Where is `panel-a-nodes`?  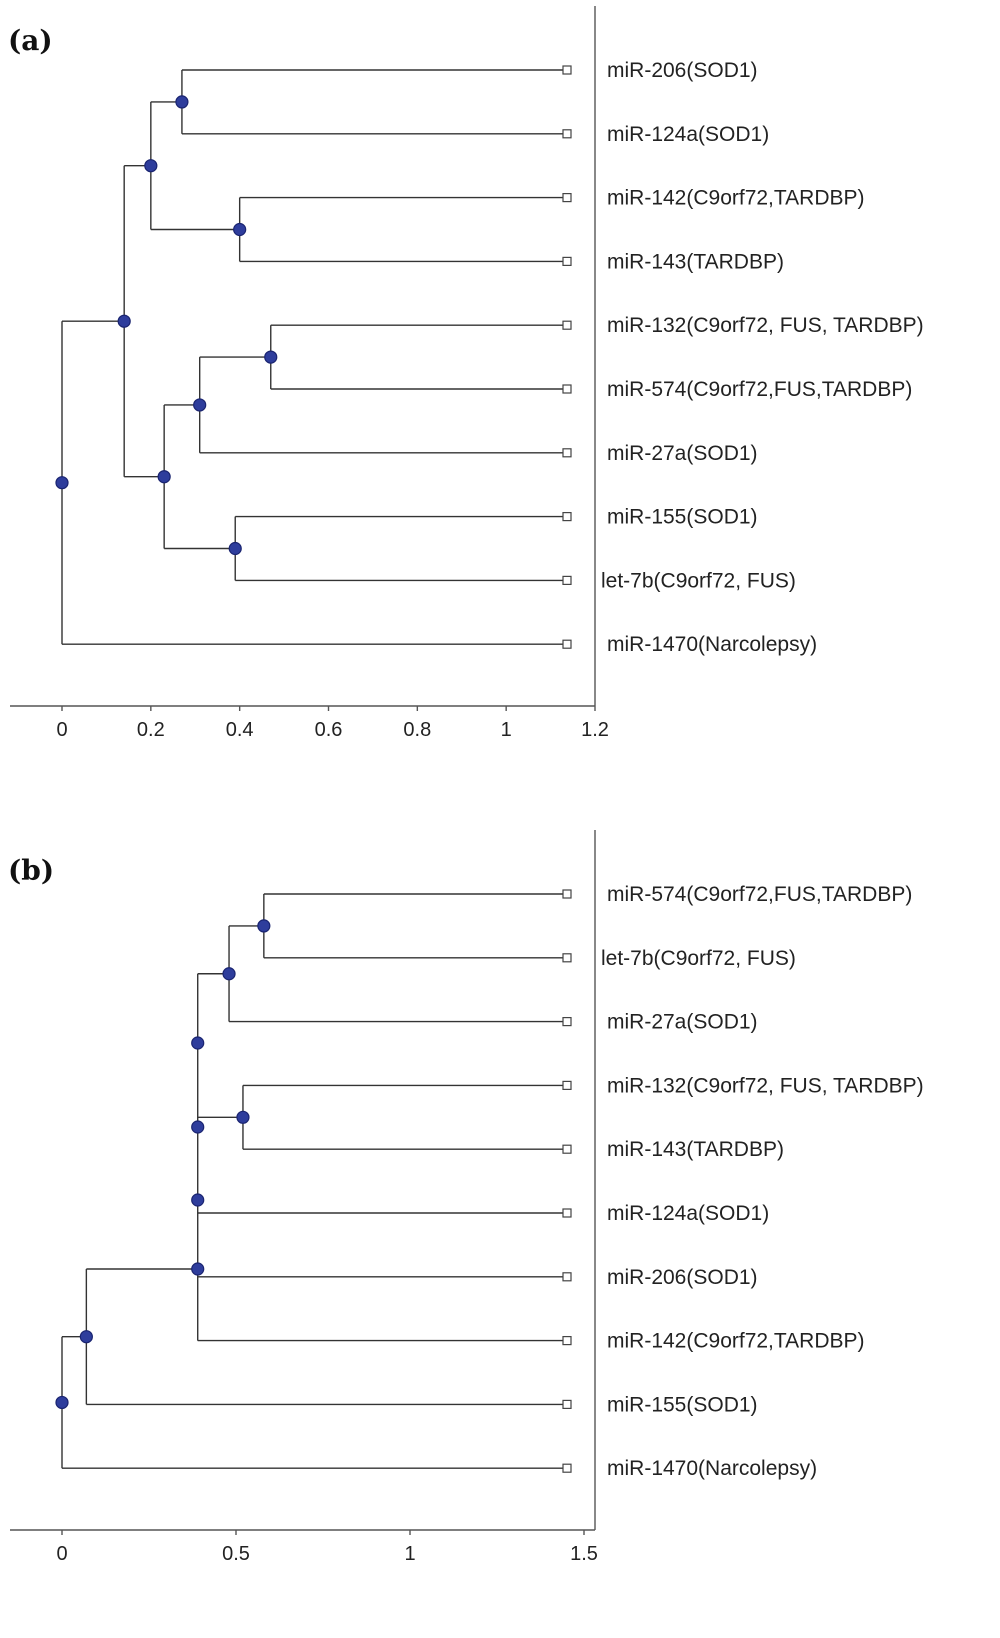
panel-a-nodes is located at coordinates (166, 325).